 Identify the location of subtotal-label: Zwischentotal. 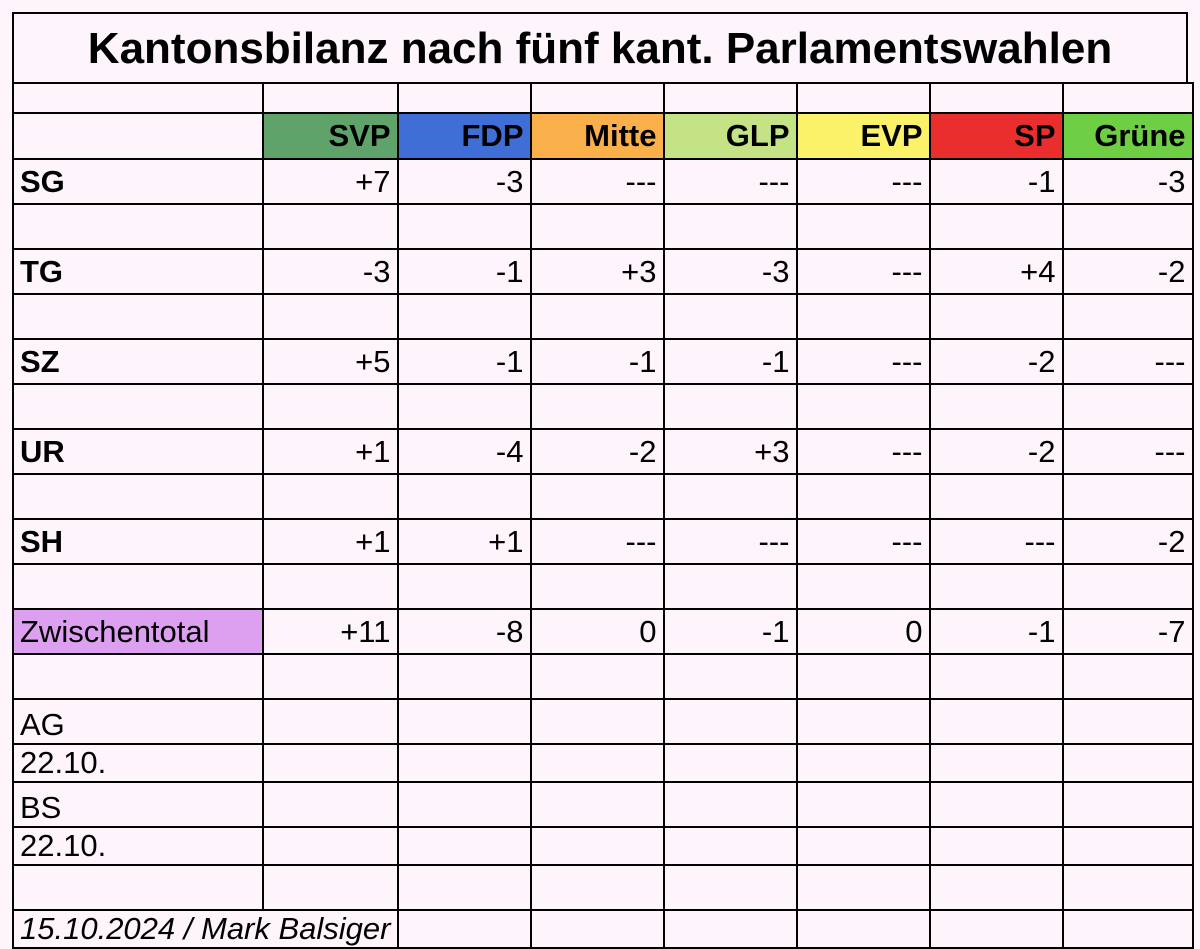
(138, 631).